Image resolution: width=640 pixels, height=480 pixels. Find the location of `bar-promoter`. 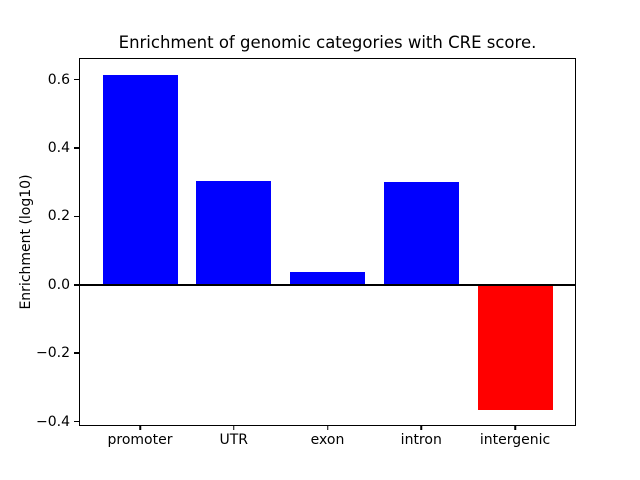

bar-promoter is located at coordinates (140, 180).